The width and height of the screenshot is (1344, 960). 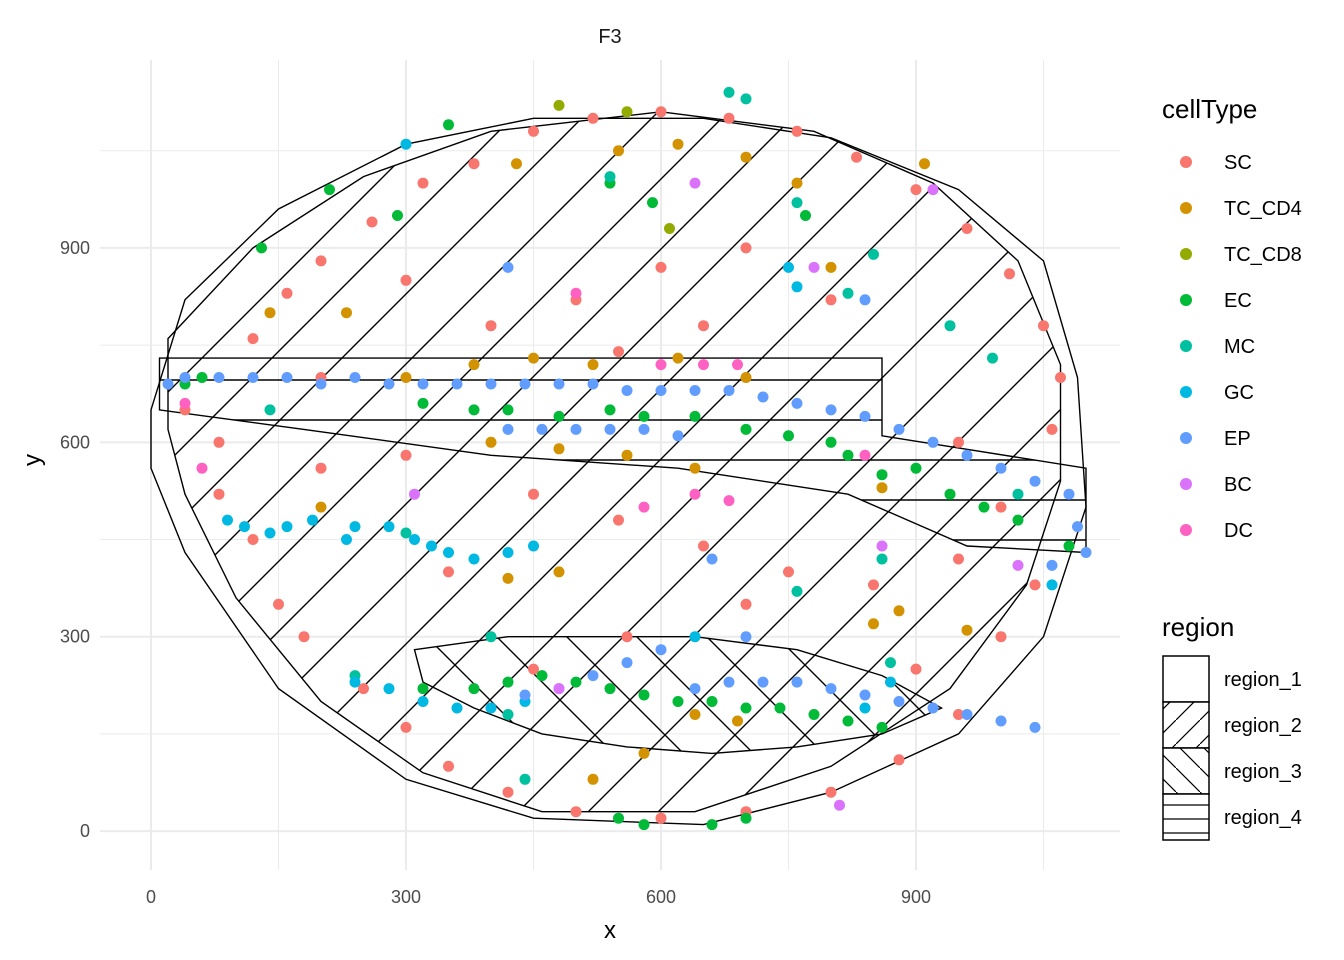 What do you see at coordinates (1263, 680) in the screenshot?
I see `legend-label-region_1: region_1` at bounding box center [1263, 680].